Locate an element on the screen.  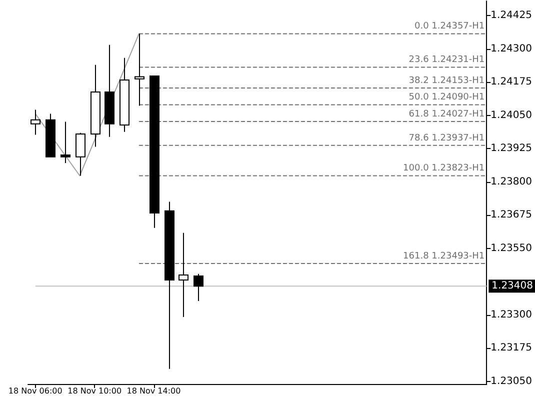
ref-line-label: 23.6 1.24231-H1 is located at coordinates (446, 60).